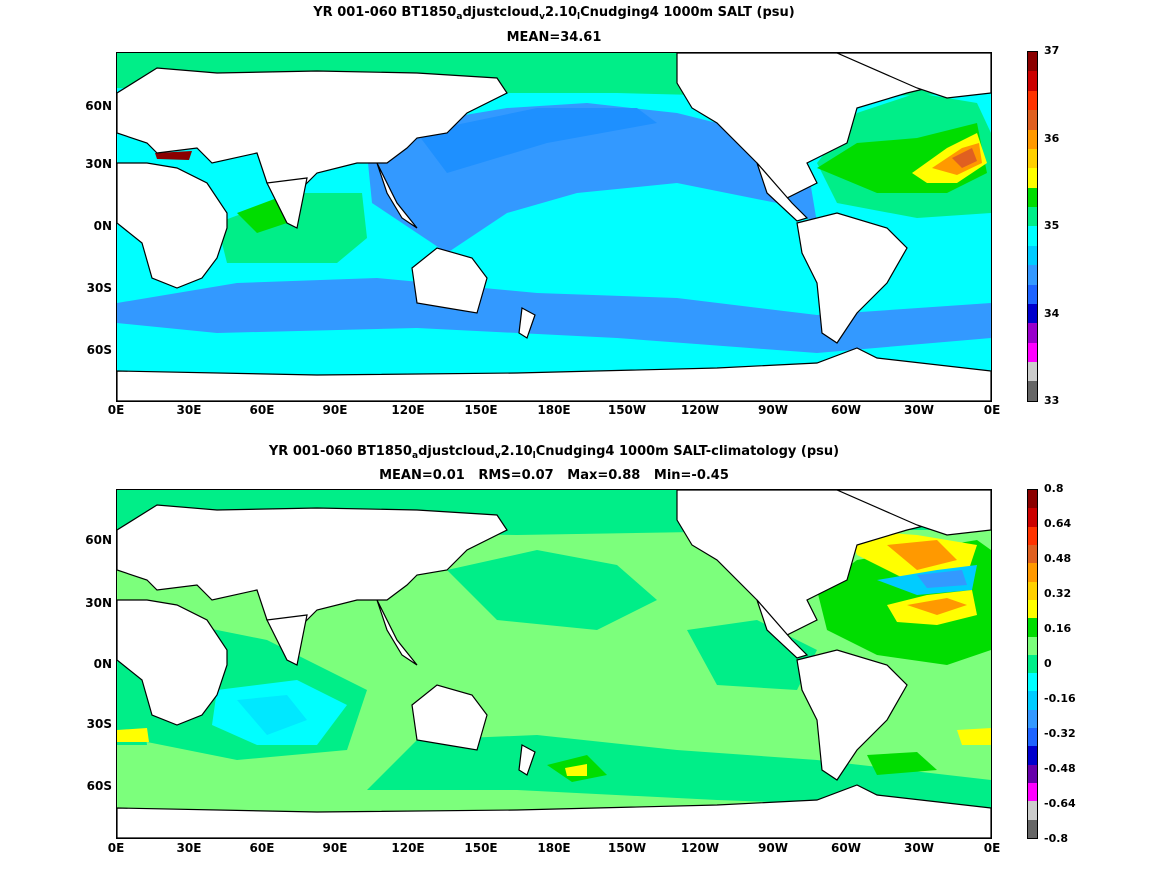 The height and width of the screenshot is (875, 1167). What do you see at coordinates (99, 350) in the screenshot?
I see `panel1-ytick-60s: 60S` at bounding box center [99, 350].